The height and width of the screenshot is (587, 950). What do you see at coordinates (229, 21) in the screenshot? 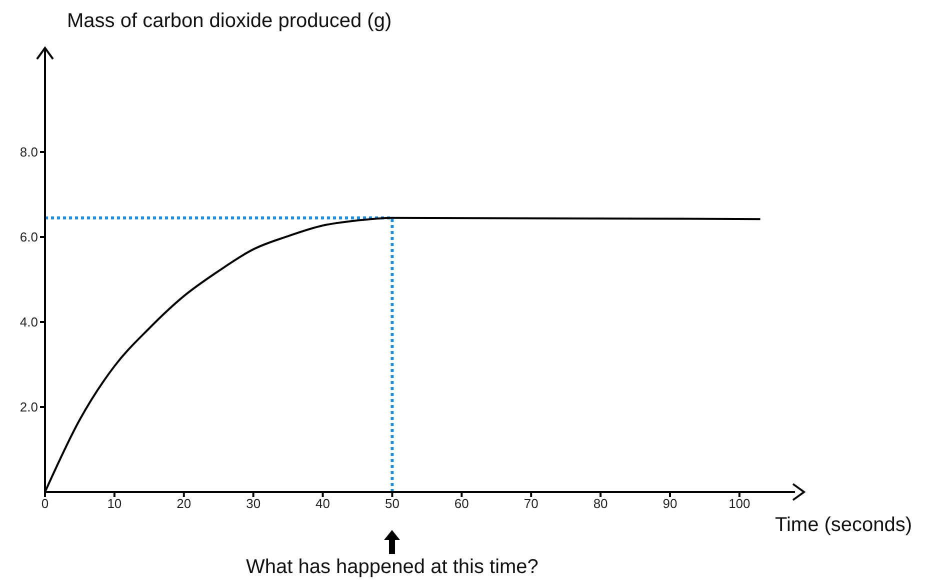
I see `y-axis-title: Mass of carbon dioxide produced (g)` at bounding box center [229, 21].